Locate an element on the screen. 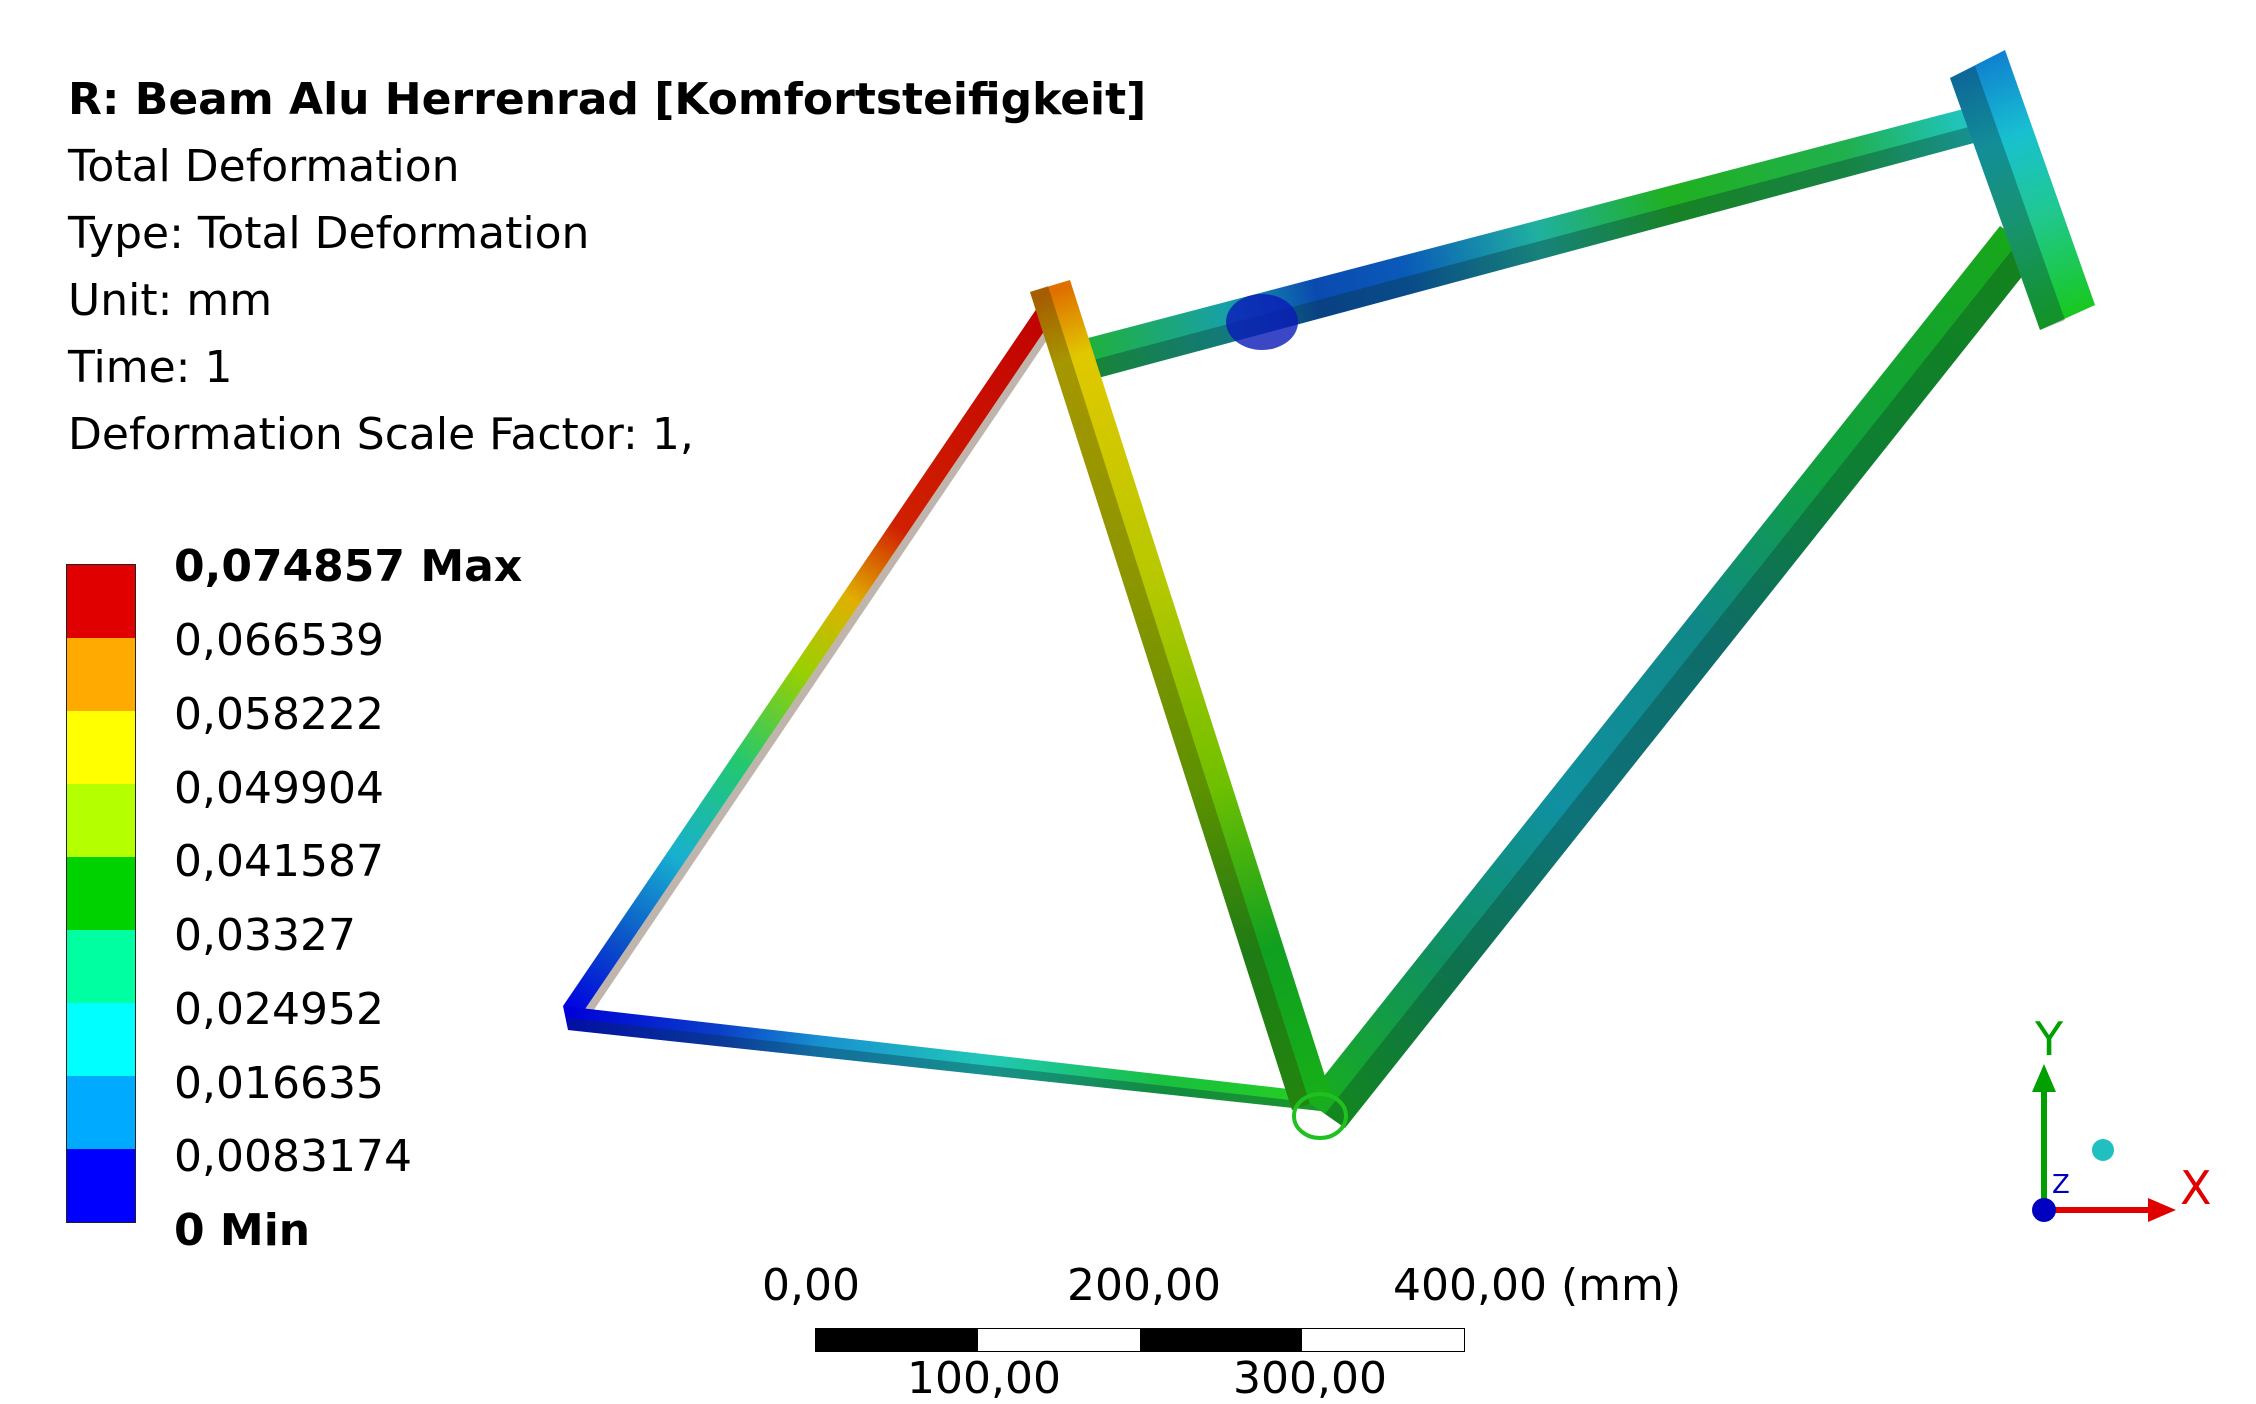 This screenshot has width=2256, height=1404. legend-label: 0,058222 is located at coordinates (279, 714).